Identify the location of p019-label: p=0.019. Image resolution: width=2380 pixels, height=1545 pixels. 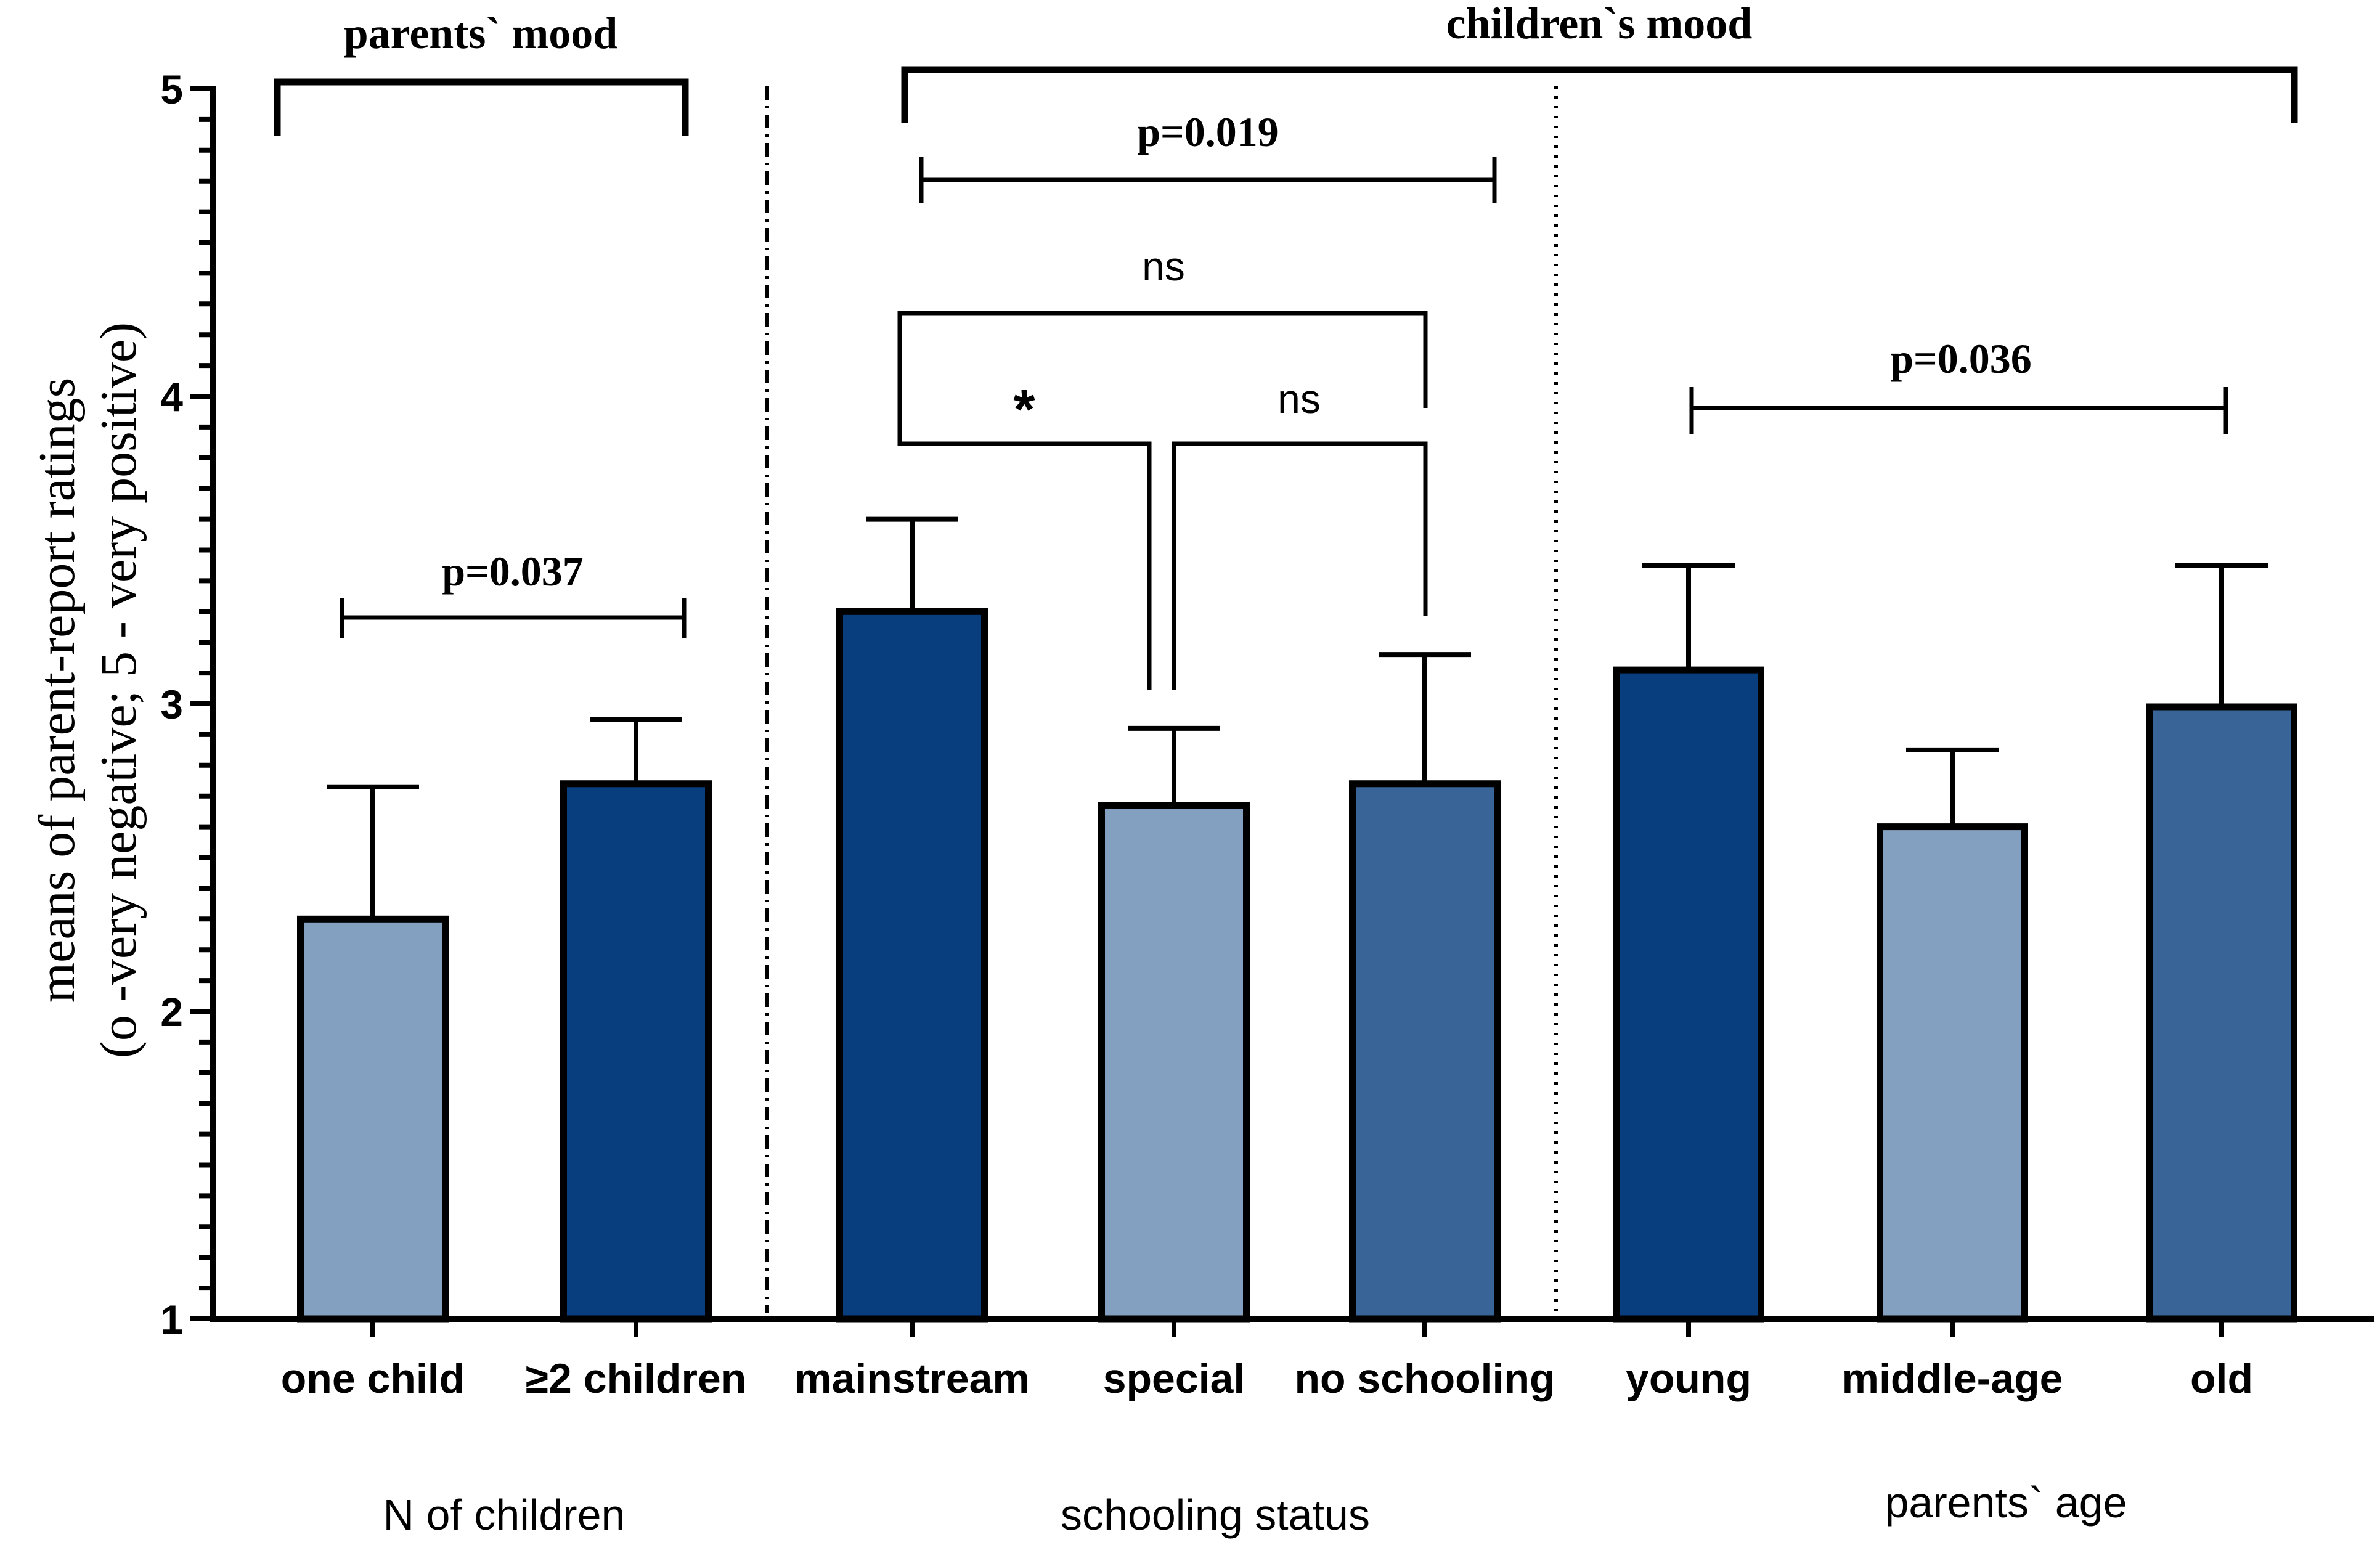
(1208, 131).